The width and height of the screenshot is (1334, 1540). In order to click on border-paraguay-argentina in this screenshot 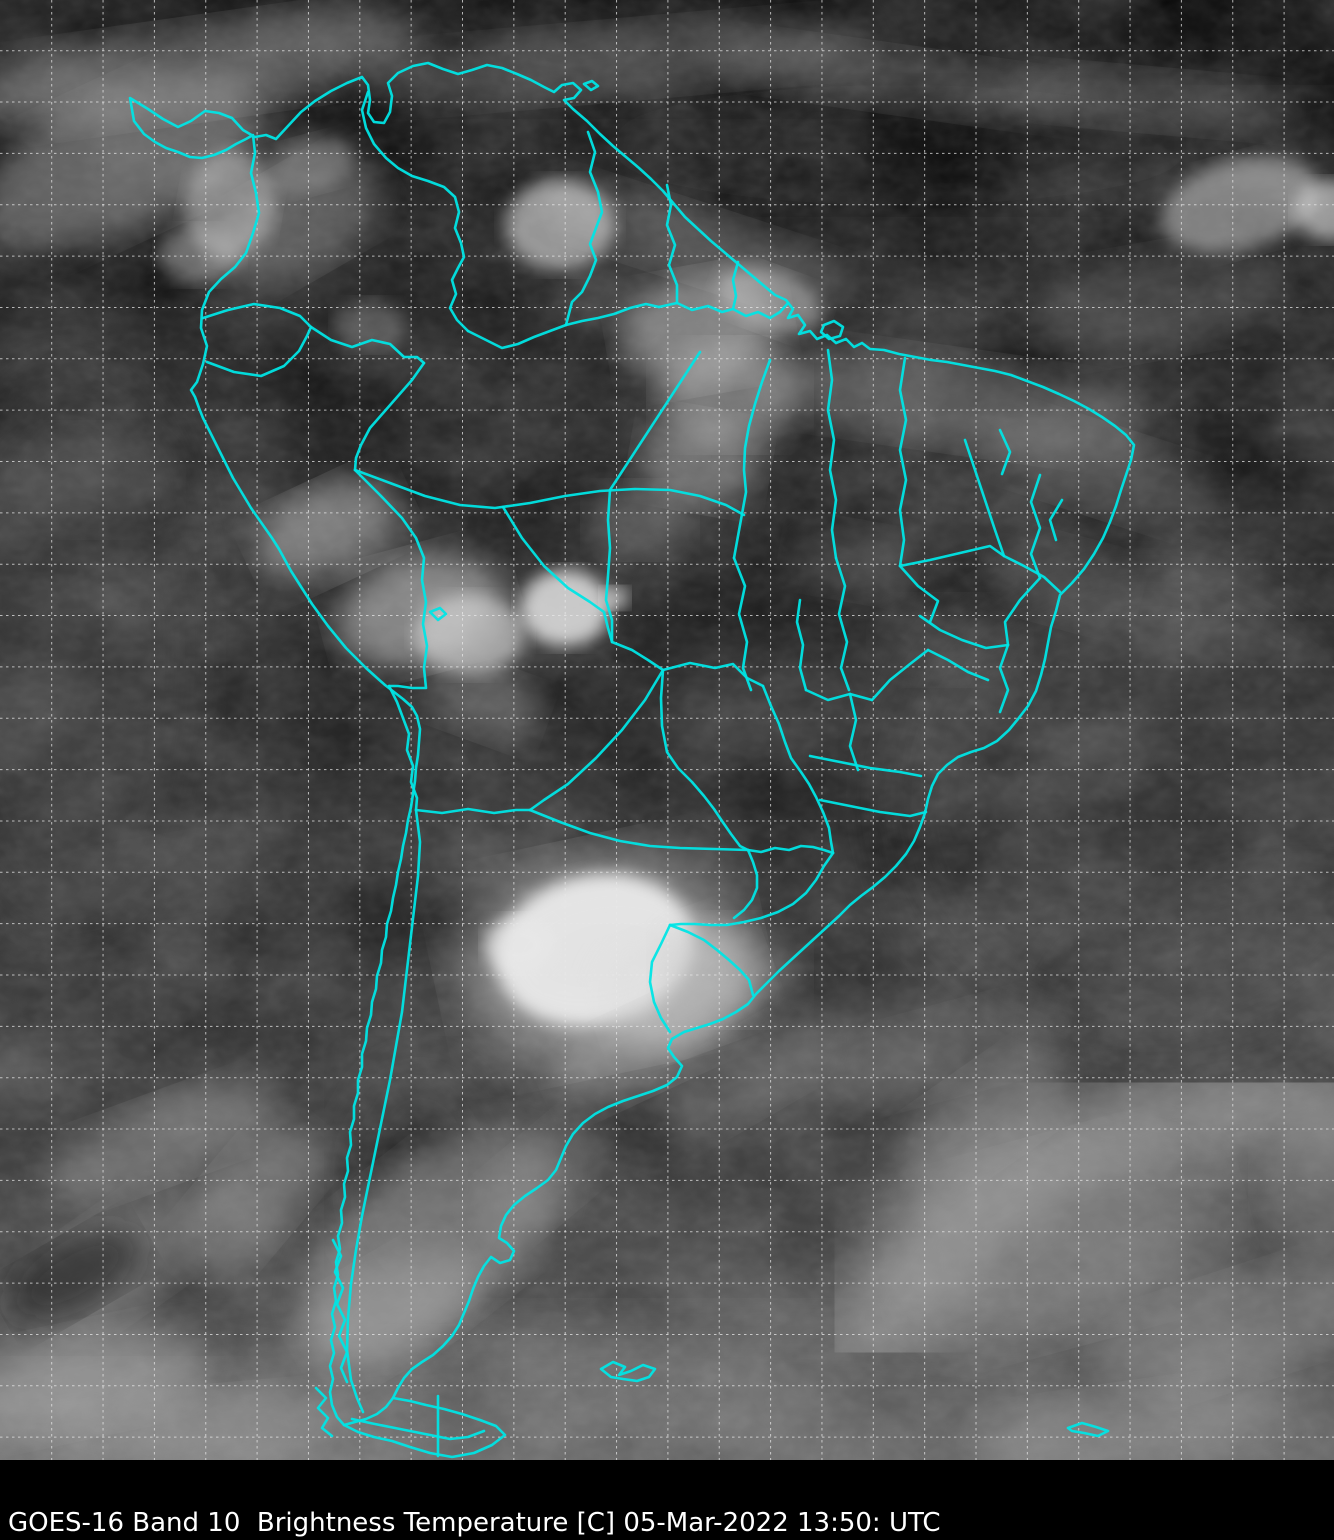, I will do `click(790, 849)`.